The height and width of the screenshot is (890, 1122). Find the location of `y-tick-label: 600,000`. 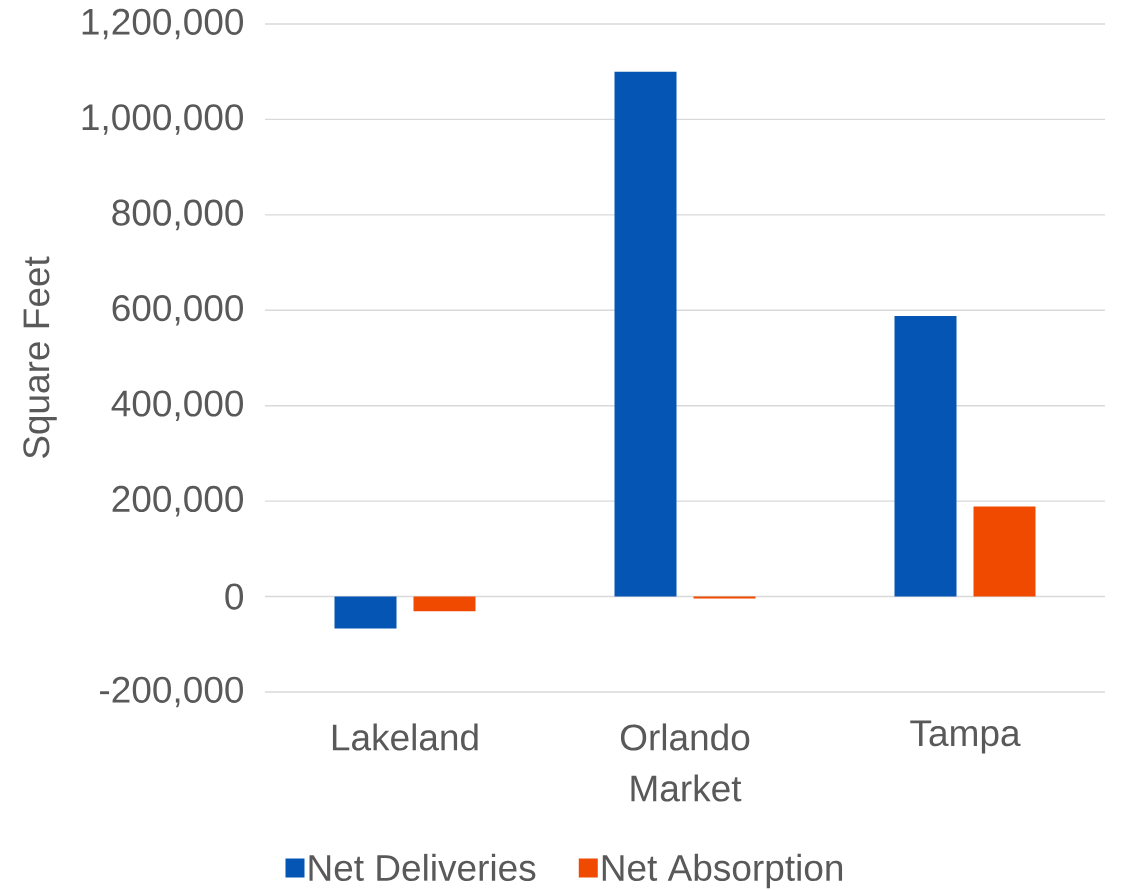

y-tick-label: 600,000 is located at coordinates (177, 310).